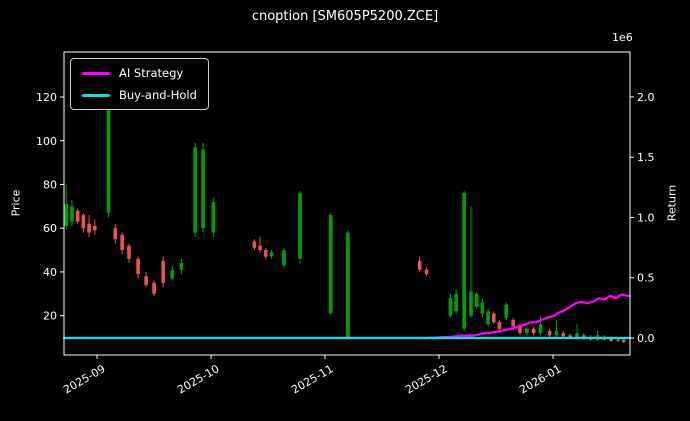 This screenshot has height=421, width=690. I want to click on svg-text: 2025-12, so click(426, 379).